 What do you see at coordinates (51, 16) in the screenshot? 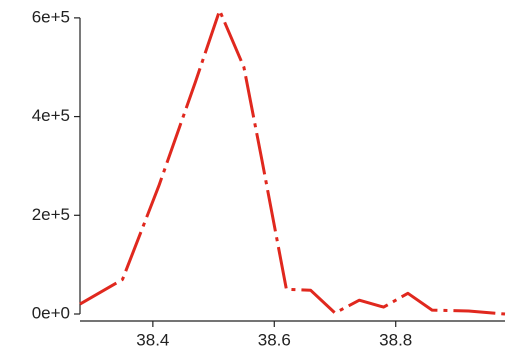
I see `y-tick-label: 6e+5` at bounding box center [51, 16].